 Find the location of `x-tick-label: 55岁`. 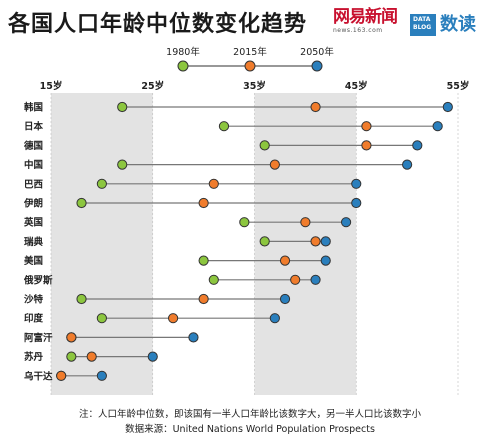

x-tick-label: 55岁 is located at coordinates (458, 86).